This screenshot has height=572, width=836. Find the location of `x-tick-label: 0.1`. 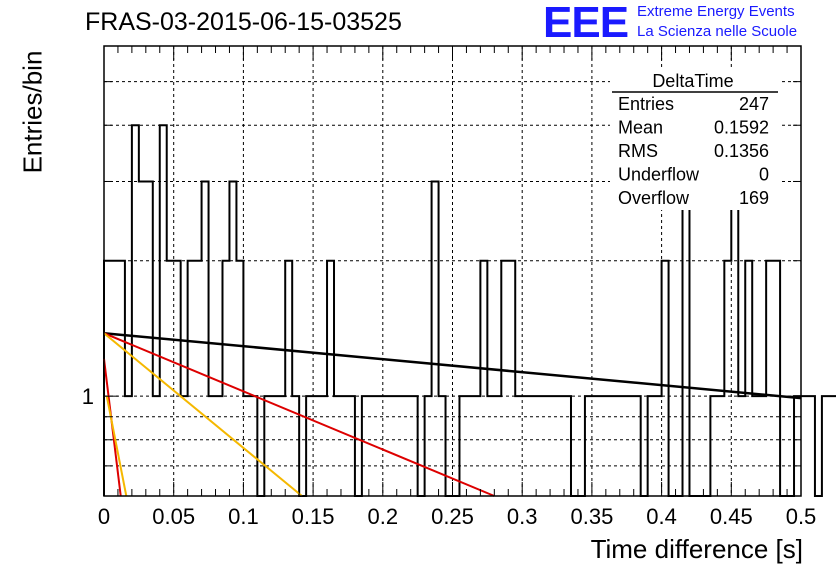

x-tick-label: 0.1 is located at coordinates (243, 516).